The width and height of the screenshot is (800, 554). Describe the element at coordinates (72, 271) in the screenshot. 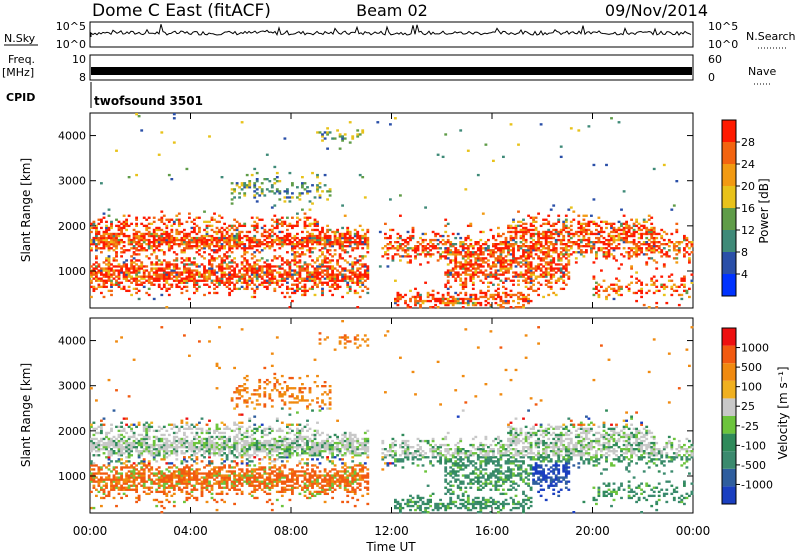

I see `y-tick-label: 1000` at that location.